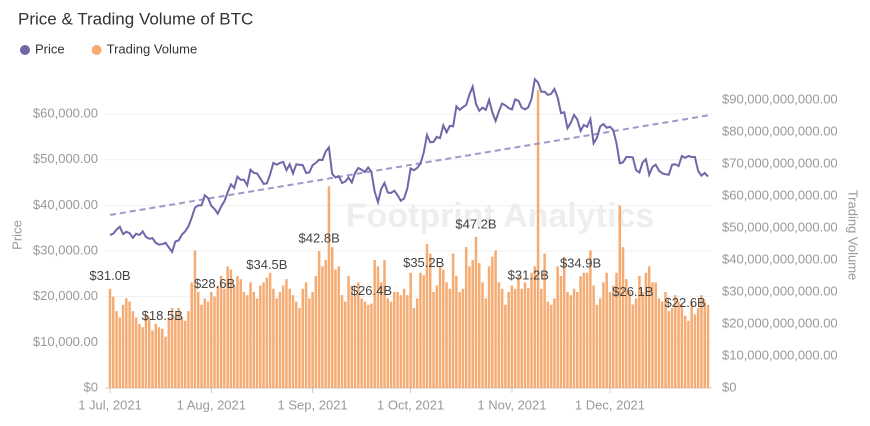 This screenshot has width=870, height=426. I want to click on value-label: $26.1B, so click(632, 291).